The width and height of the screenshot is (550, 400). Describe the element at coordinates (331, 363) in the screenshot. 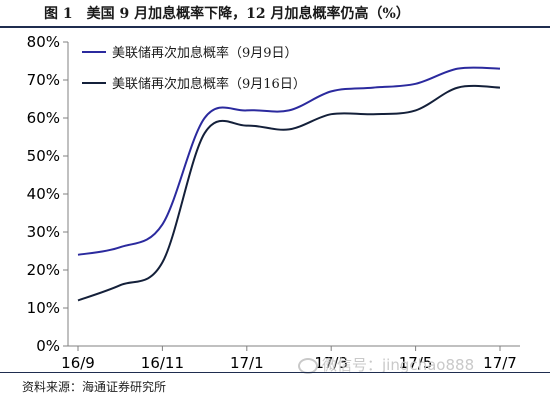

I see `x-tick-label: 17/3` at that location.